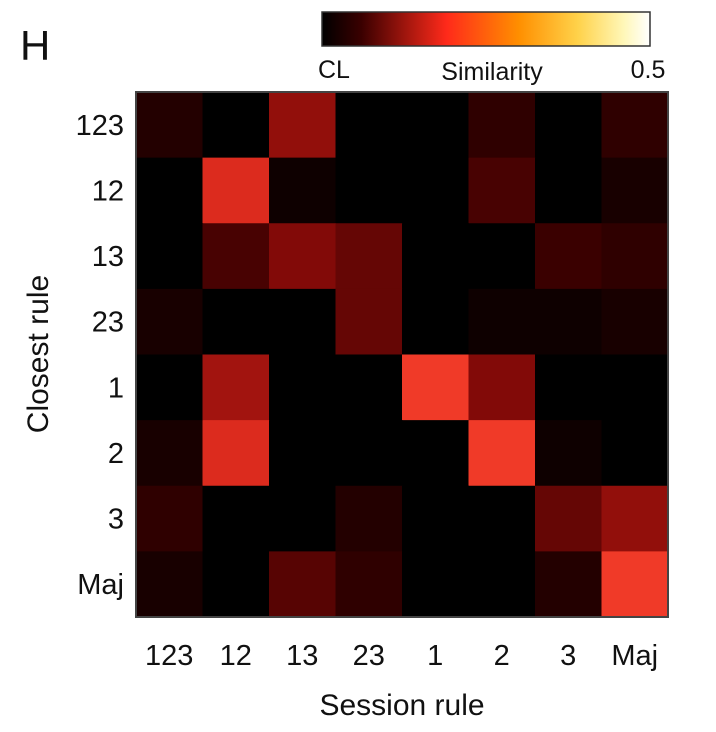 Image resolution: width=716 pixels, height=732 pixels. I want to click on x-tick-labels: 123 12 13 23 1 2 3 Maj, so click(401, 656).